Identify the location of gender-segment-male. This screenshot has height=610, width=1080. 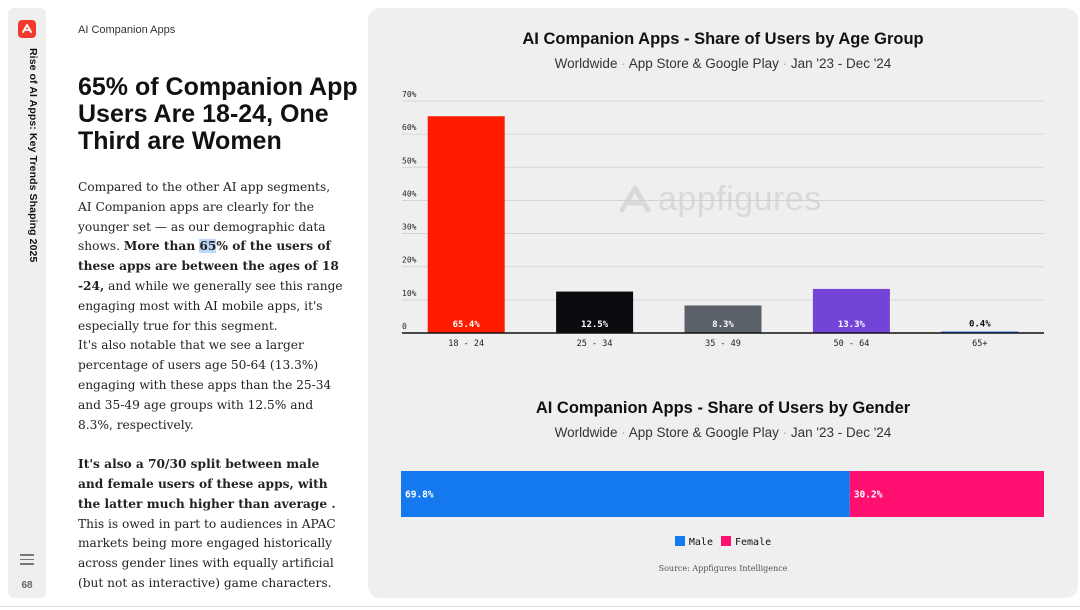
(625, 494).